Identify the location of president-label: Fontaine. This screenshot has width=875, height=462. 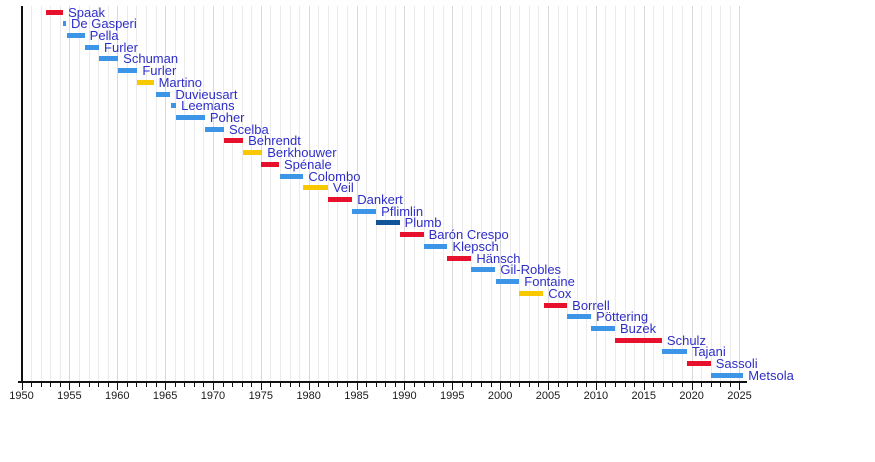
(549, 282).